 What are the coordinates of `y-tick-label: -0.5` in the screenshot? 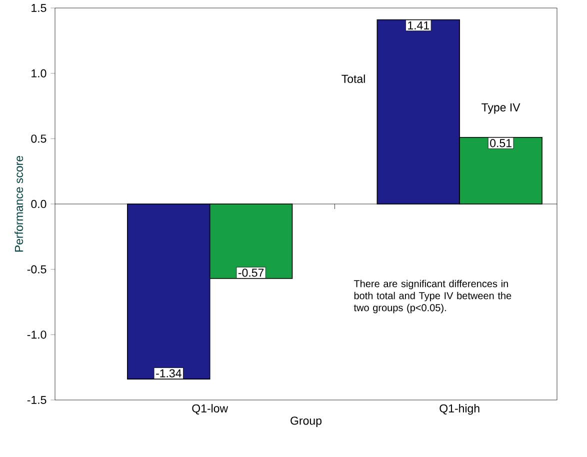 It's located at (36, 269).